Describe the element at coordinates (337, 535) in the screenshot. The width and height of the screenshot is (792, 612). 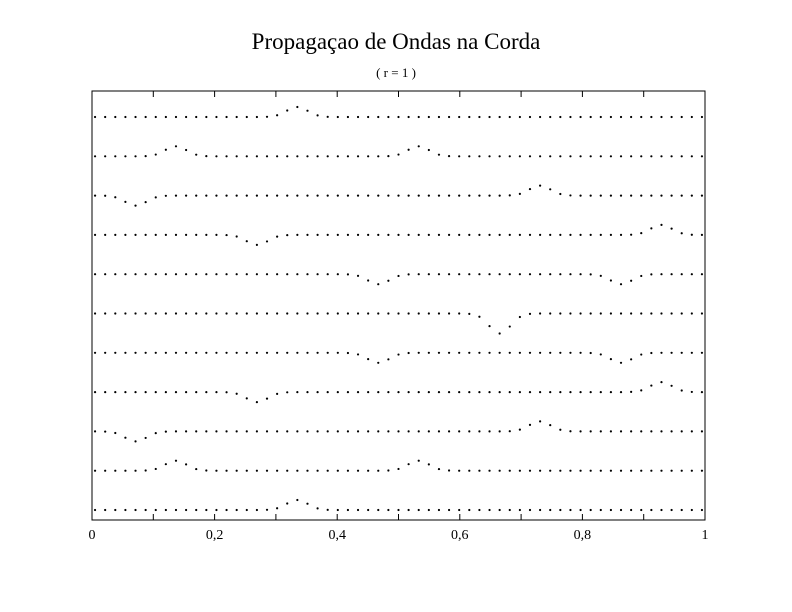
I see `x-tick-label: 0,4` at that location.